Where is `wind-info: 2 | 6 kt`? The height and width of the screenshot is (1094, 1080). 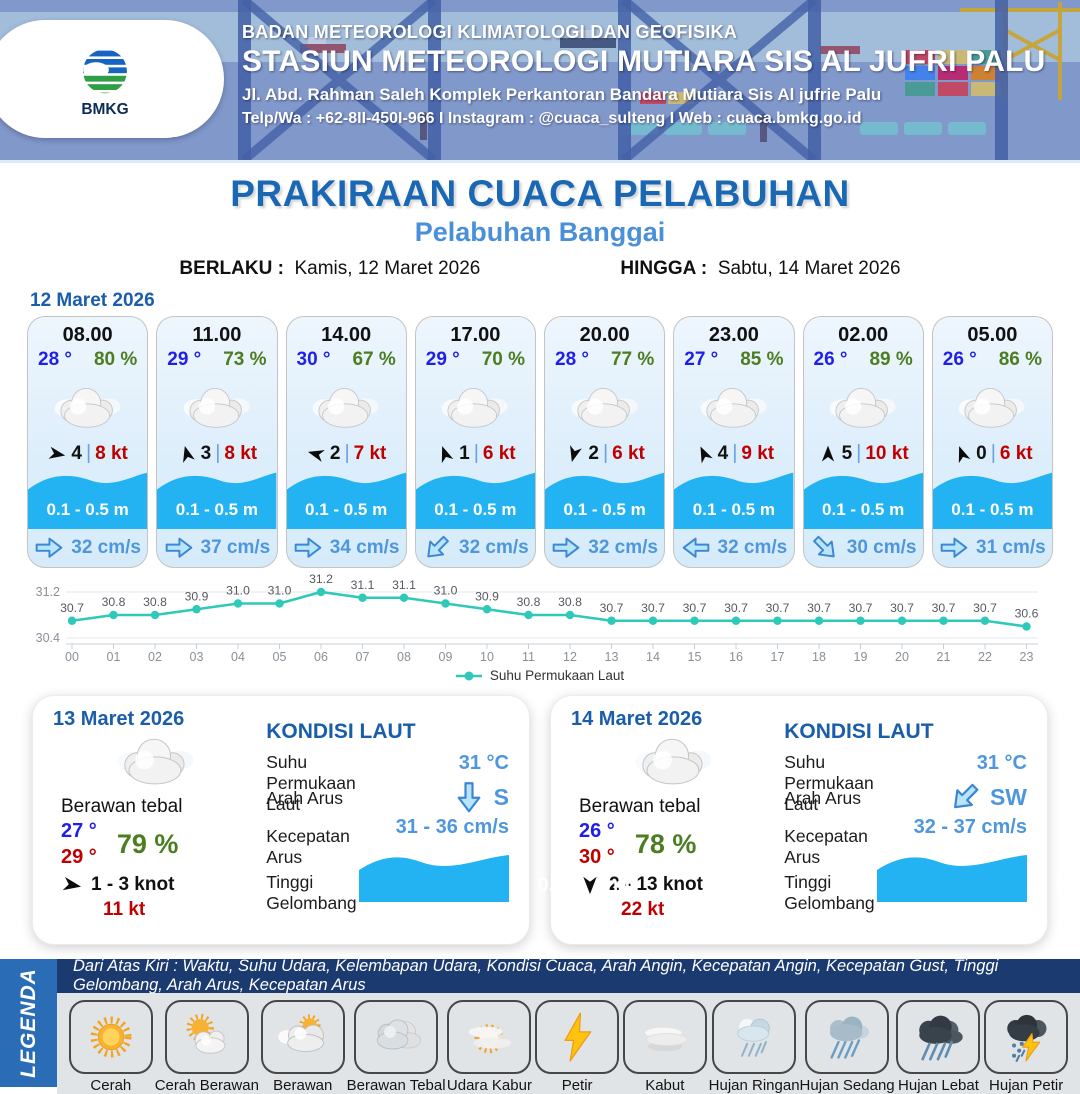 wind-info: 2 | 6 kt is located at coordinates (604, 453).